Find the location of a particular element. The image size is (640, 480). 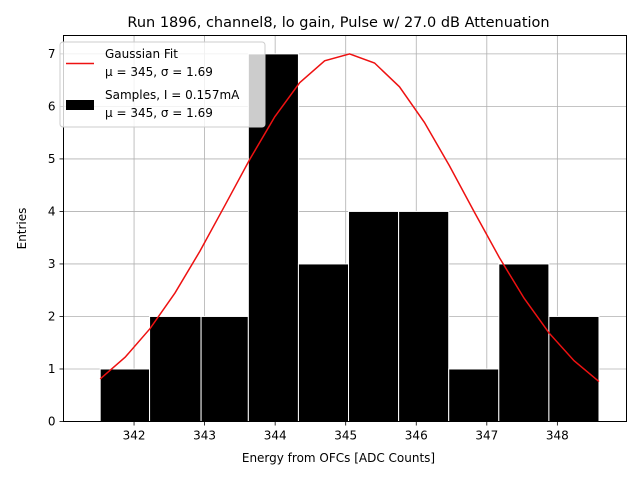

y-tick-label: 0 is located at coordinates (52, 422).